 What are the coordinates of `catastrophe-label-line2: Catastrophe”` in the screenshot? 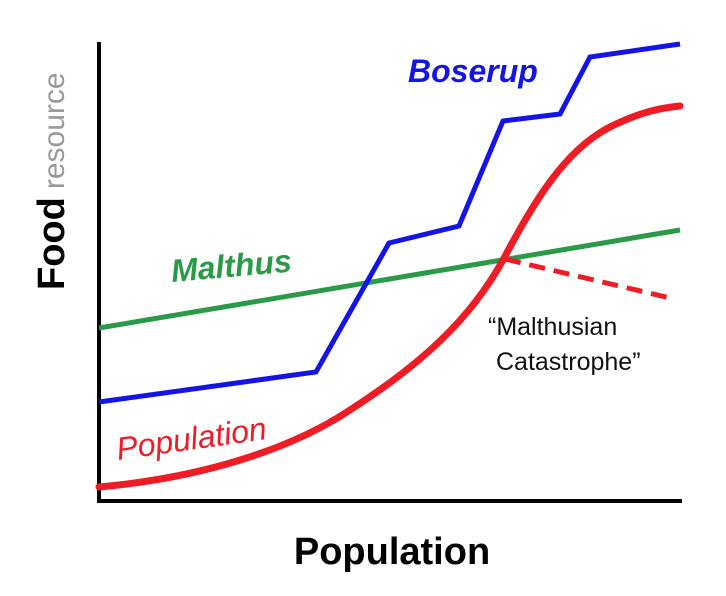 It's located at (568, 362).